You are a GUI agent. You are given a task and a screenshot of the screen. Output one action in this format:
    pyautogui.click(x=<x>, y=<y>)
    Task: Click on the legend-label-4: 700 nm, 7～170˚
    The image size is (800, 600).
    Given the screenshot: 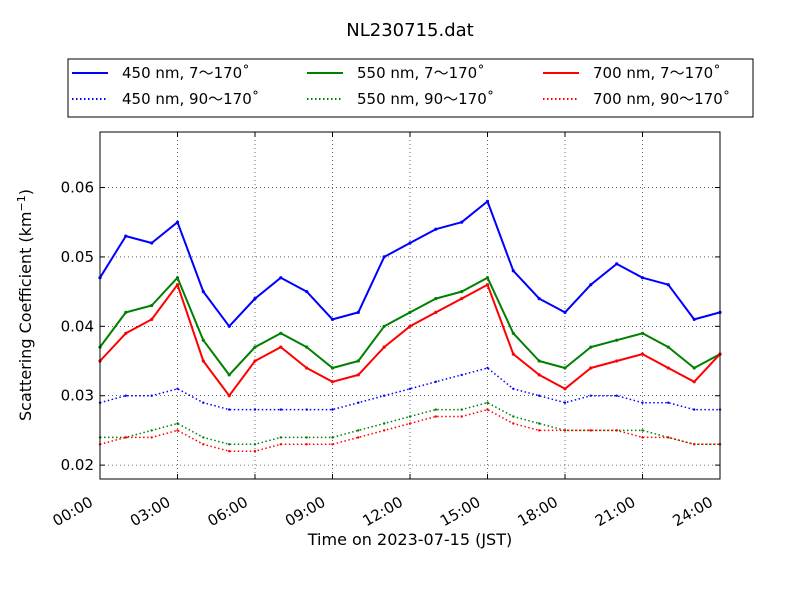 What is the action you would take?
    pyautogui.click(x=657, y=73)
    